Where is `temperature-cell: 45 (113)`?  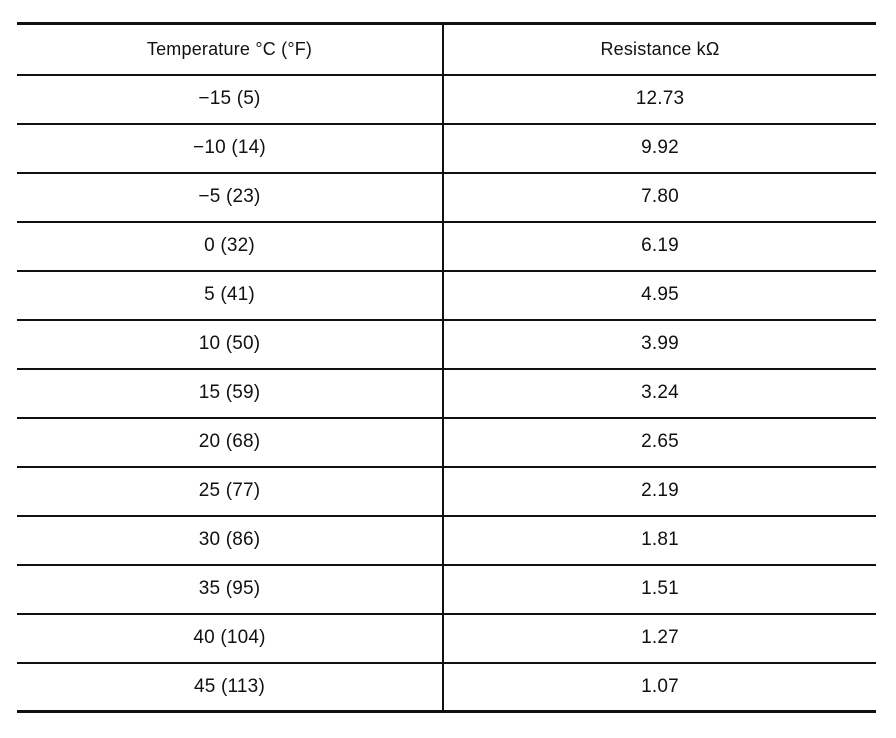
temperature-cell: 45 (113) is located at coordinates (230, 687).